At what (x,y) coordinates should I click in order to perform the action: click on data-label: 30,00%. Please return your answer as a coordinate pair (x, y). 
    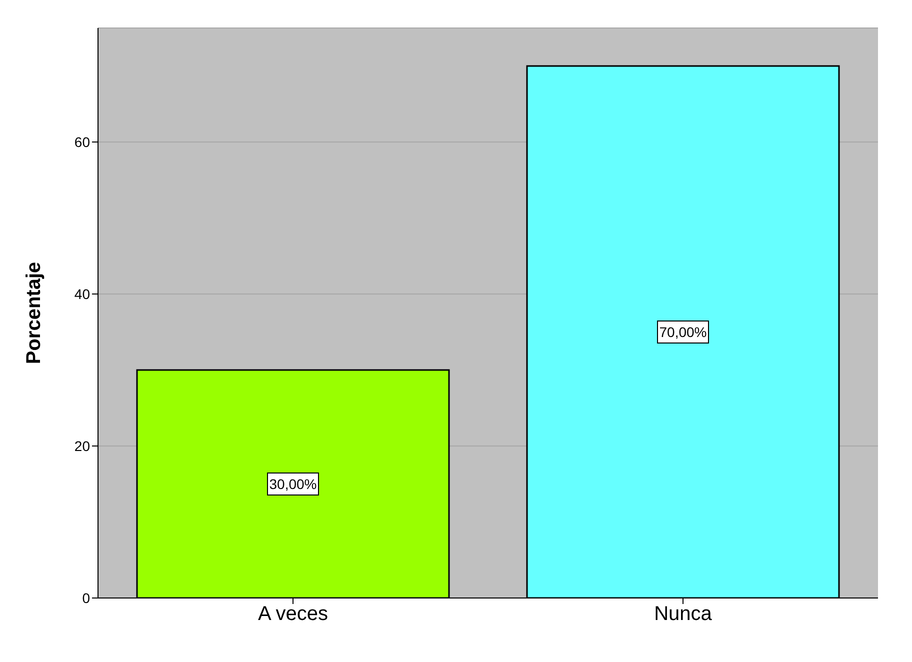
    Looking at the image, I should click on (293, 484).